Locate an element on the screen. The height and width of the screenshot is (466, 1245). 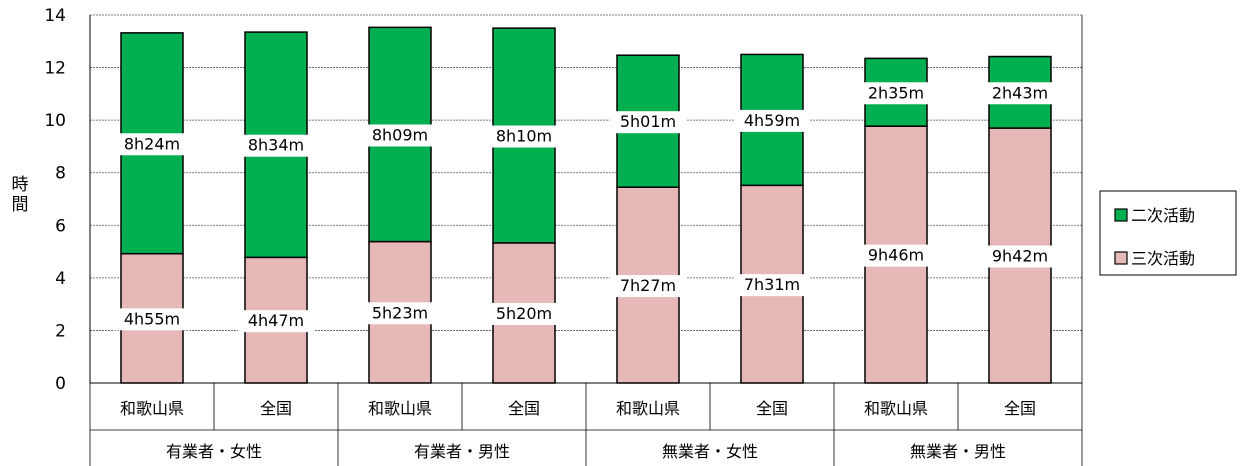
y-tick-label: 8 is located at coordinates (60, 174).